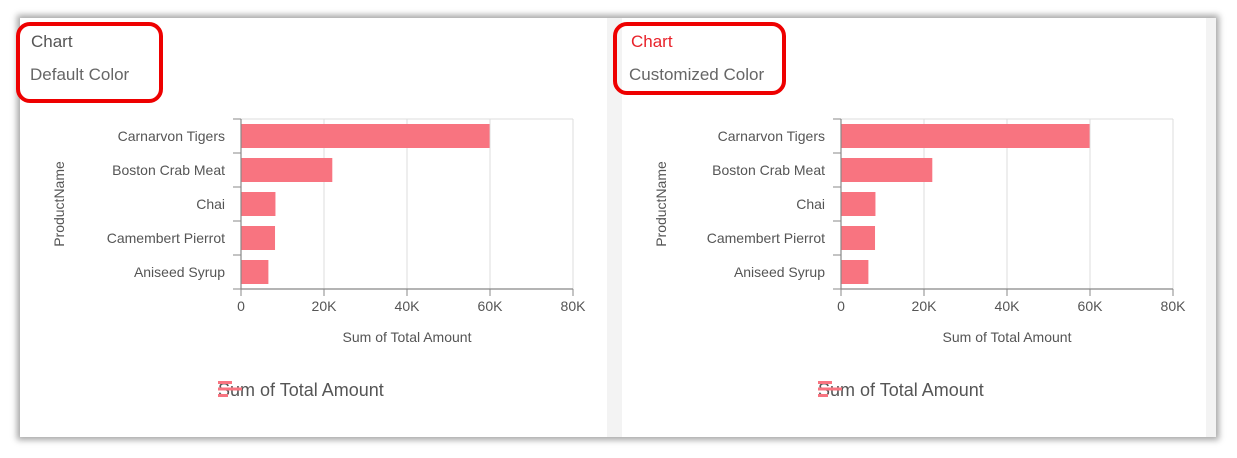 The image size is (1237, 458). What do you see at coordinates (80, 74) in the screenshot?
I see `chart-subtitle: Default Color` at bounding box center [80, 74].